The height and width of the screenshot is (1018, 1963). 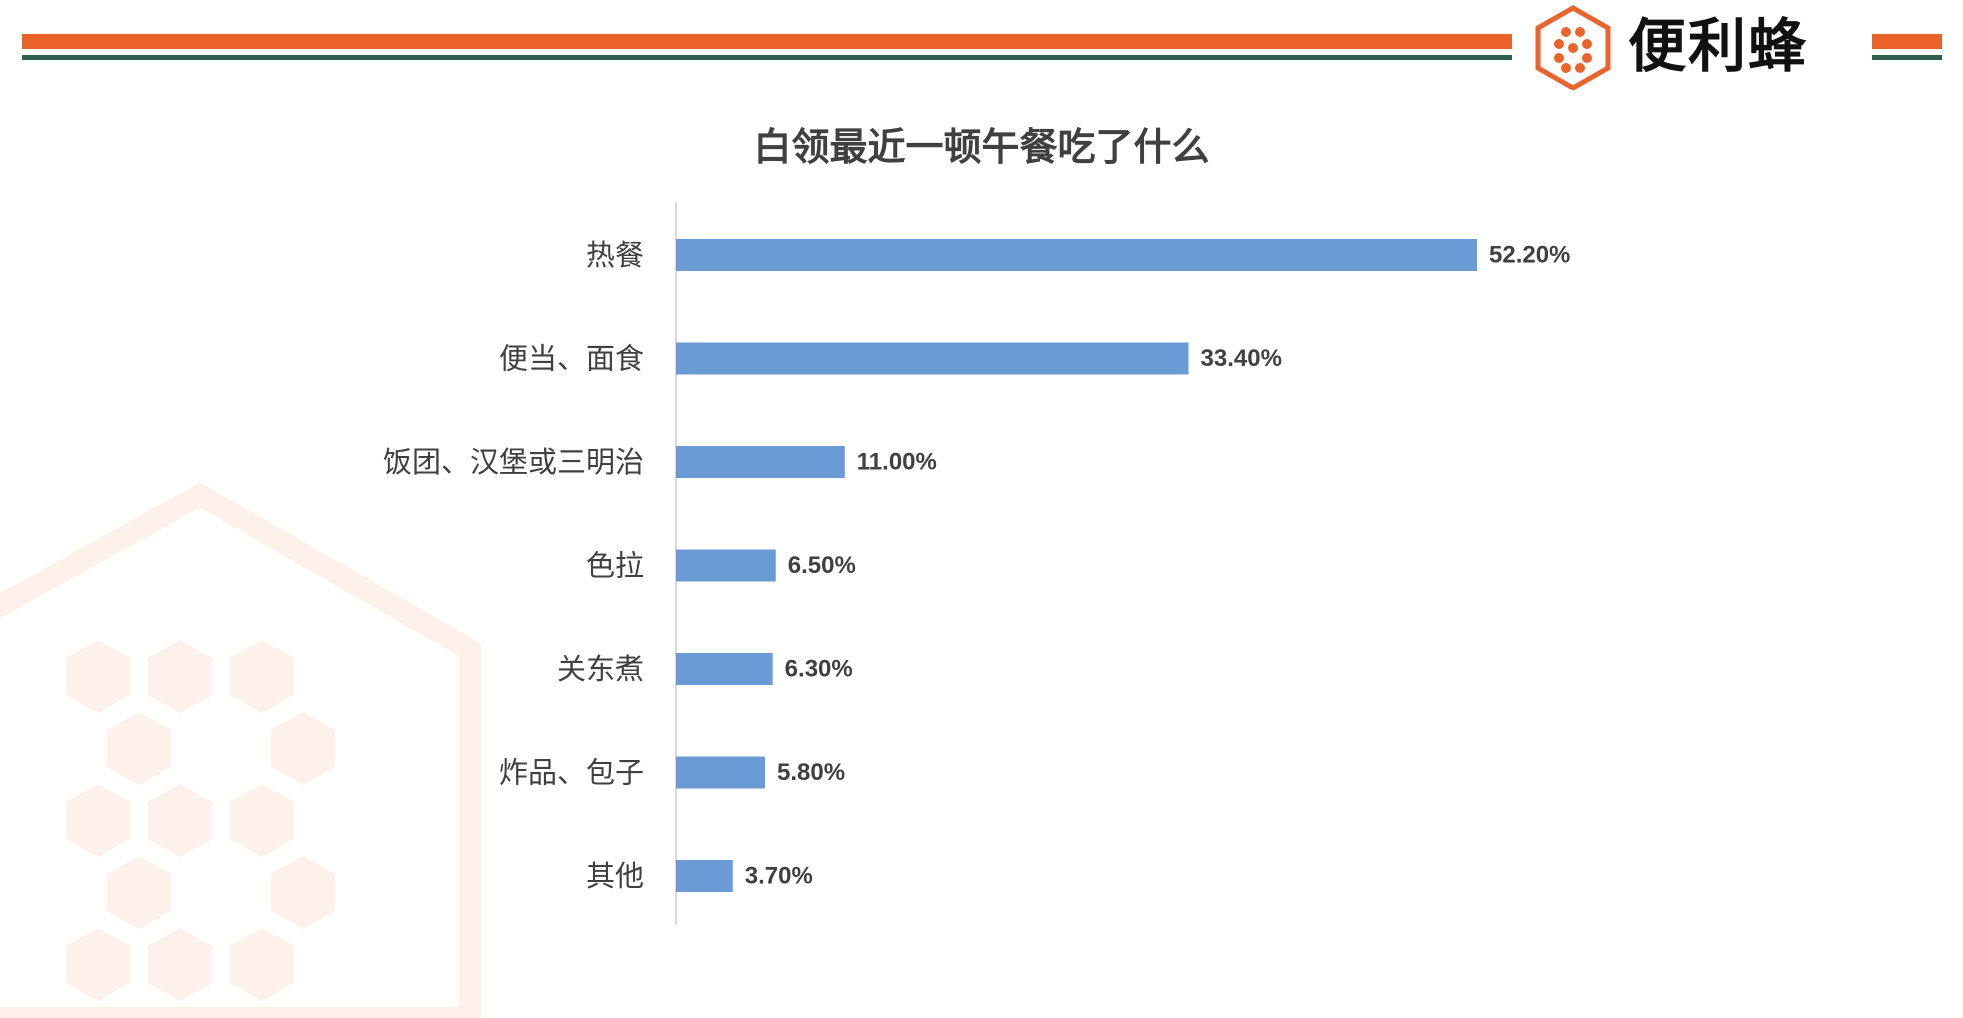 What do you see at coordinates (571, 773) in the screenshot?
I see `category-label-5: 炸品、包子` at bounding box center [571, 773].